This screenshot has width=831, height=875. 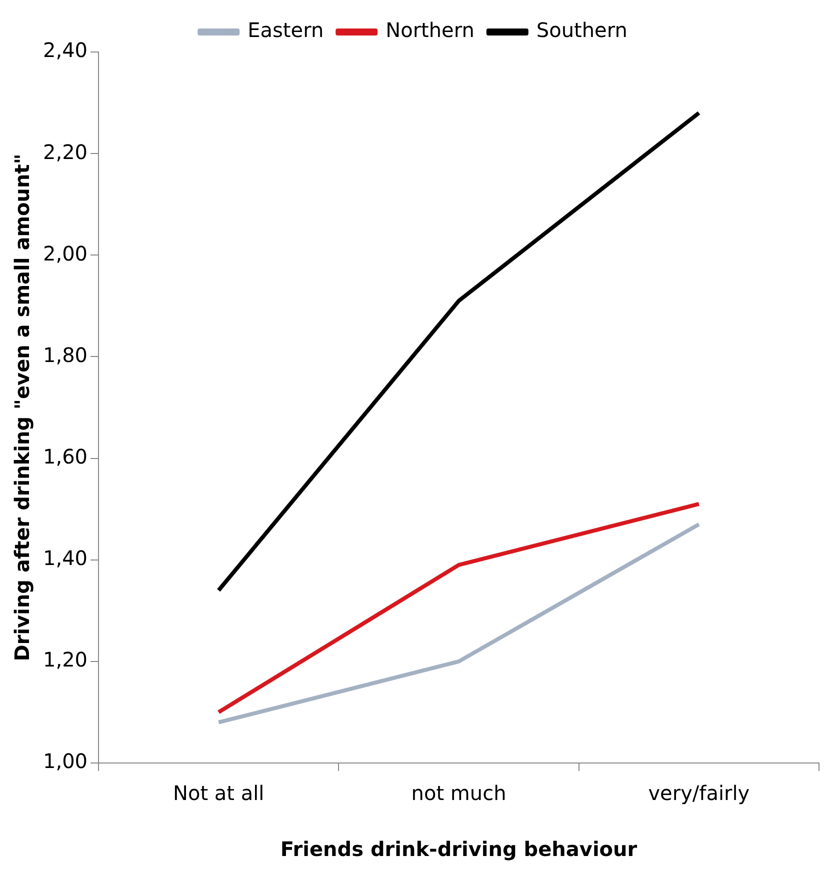 I want to click on legend-label: Southern, so click(x=582, y=30).